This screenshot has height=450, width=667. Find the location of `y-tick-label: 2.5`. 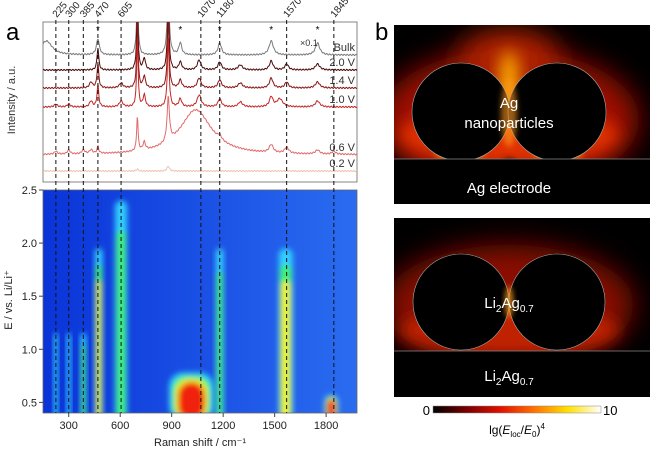

y-tick-label: 2.5 is located at coordinates (29, 191).